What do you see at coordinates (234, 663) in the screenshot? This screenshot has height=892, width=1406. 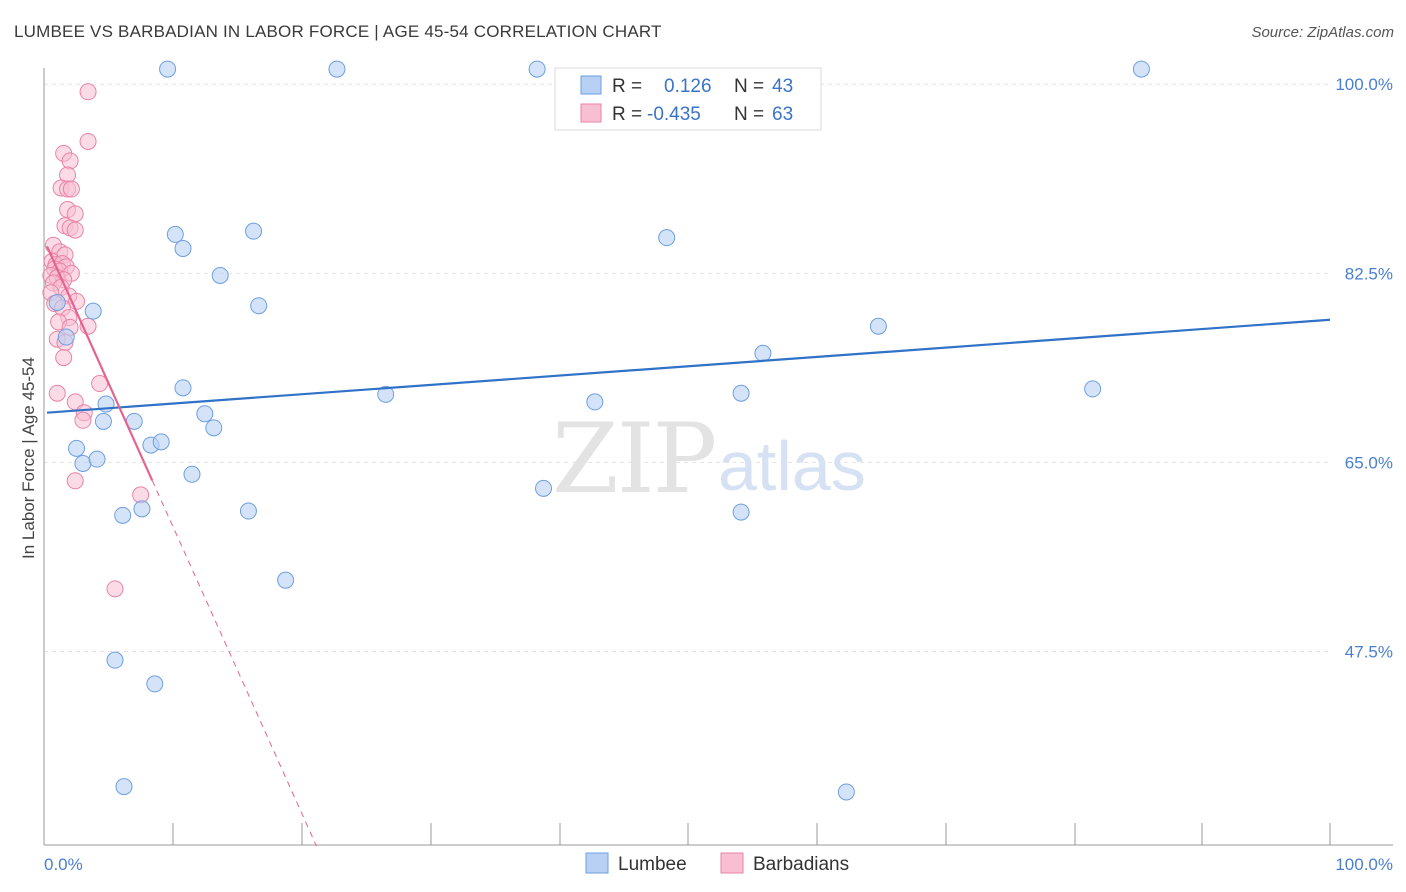 I see `barbadians-trend-extension` at bounding box center [234, 663].